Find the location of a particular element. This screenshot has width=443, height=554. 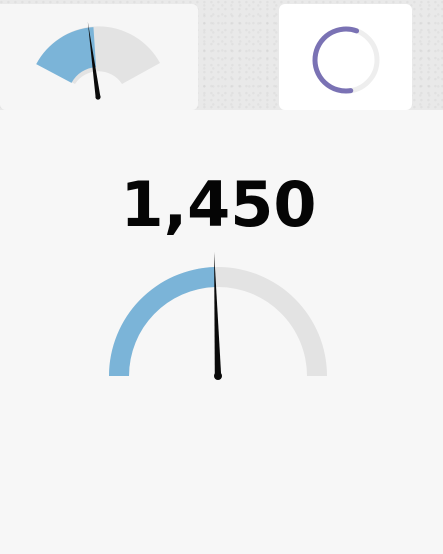

main-gauge is located at coordinates (218, 316).